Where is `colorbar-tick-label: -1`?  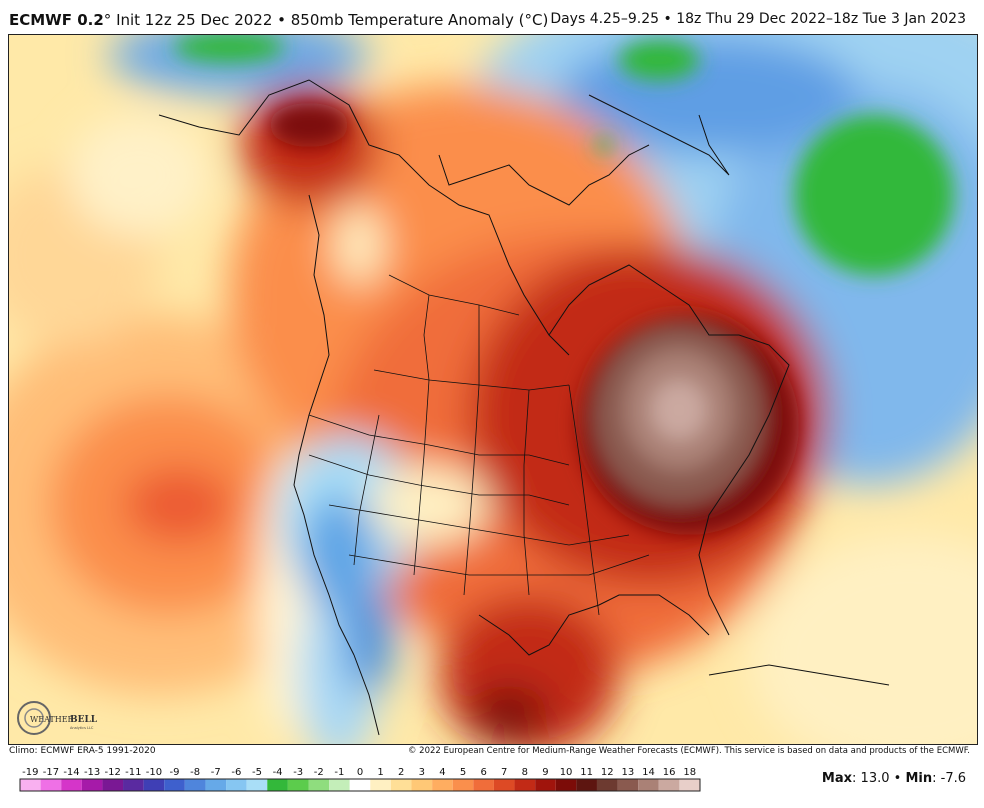 colorbar-tick-label: -1 is located at coordinates (339, 772).